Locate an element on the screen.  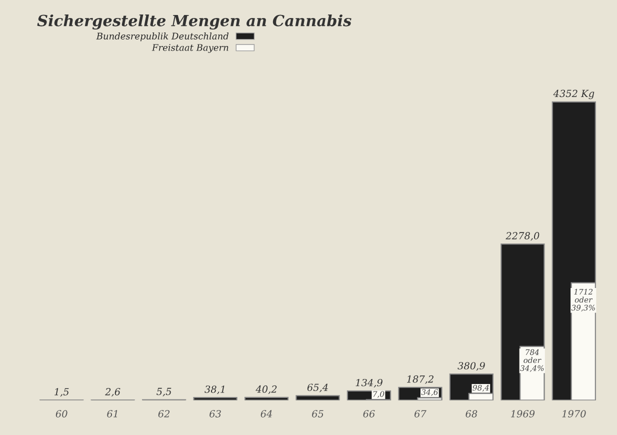
x-tick-label: 61 is located at coordinates (112, 414).